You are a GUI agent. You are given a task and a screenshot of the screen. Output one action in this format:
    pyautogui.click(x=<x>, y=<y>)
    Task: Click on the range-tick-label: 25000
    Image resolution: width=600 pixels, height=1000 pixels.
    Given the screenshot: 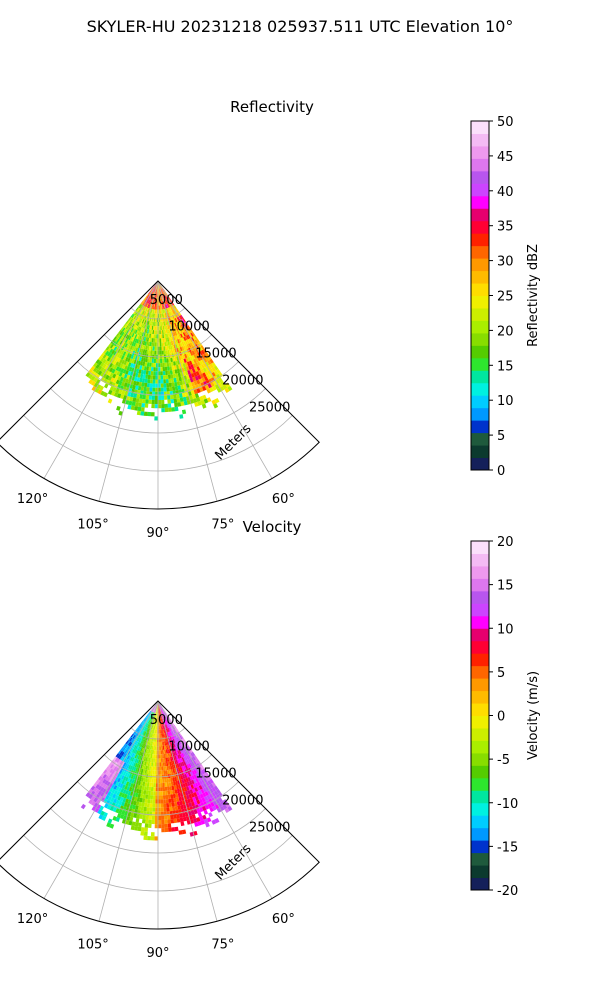 What is the action you would take?
    pyautogui.click(x=269, y=827)
    